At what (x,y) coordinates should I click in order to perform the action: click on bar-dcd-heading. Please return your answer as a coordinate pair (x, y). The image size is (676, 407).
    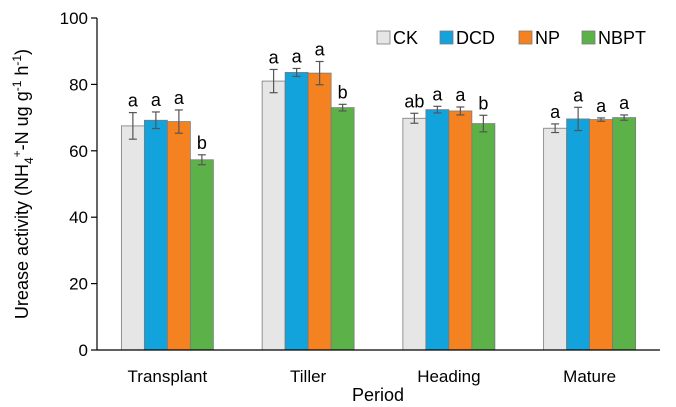
    Looking at the image, I should click on (437, 230).